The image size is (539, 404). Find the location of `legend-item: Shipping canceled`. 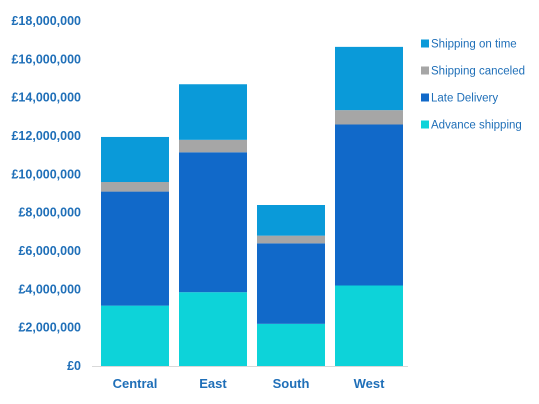

legend-item: Shipping canceled is located at coordinates (473, 72).